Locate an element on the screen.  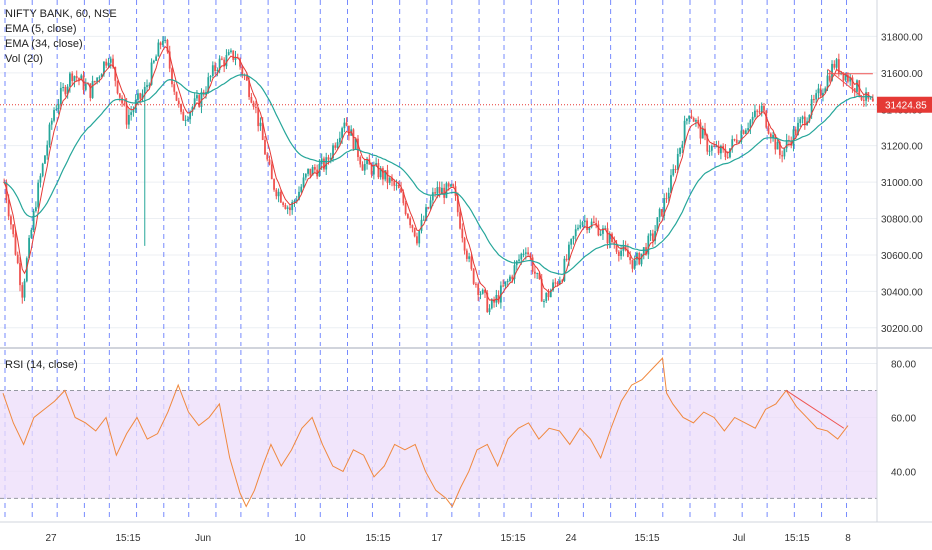
time-axis: 27 15:15 Jun 10 15:15 17 15:15 24 15:15 Jul 15:15 8 is located at coordinates (448, 538).